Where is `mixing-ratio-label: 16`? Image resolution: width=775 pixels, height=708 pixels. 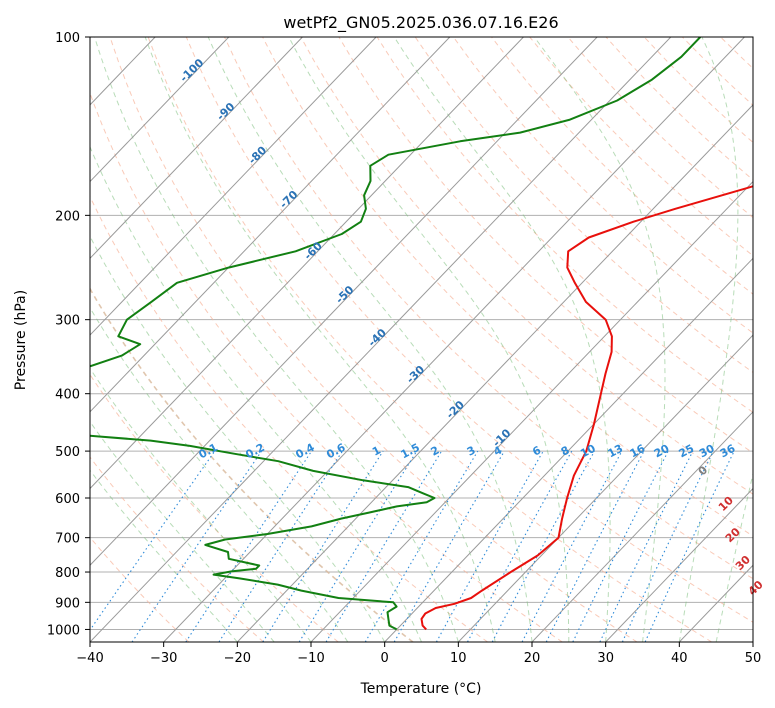
mixing-ratio-label: 16 is located at coordinates (638, 451).